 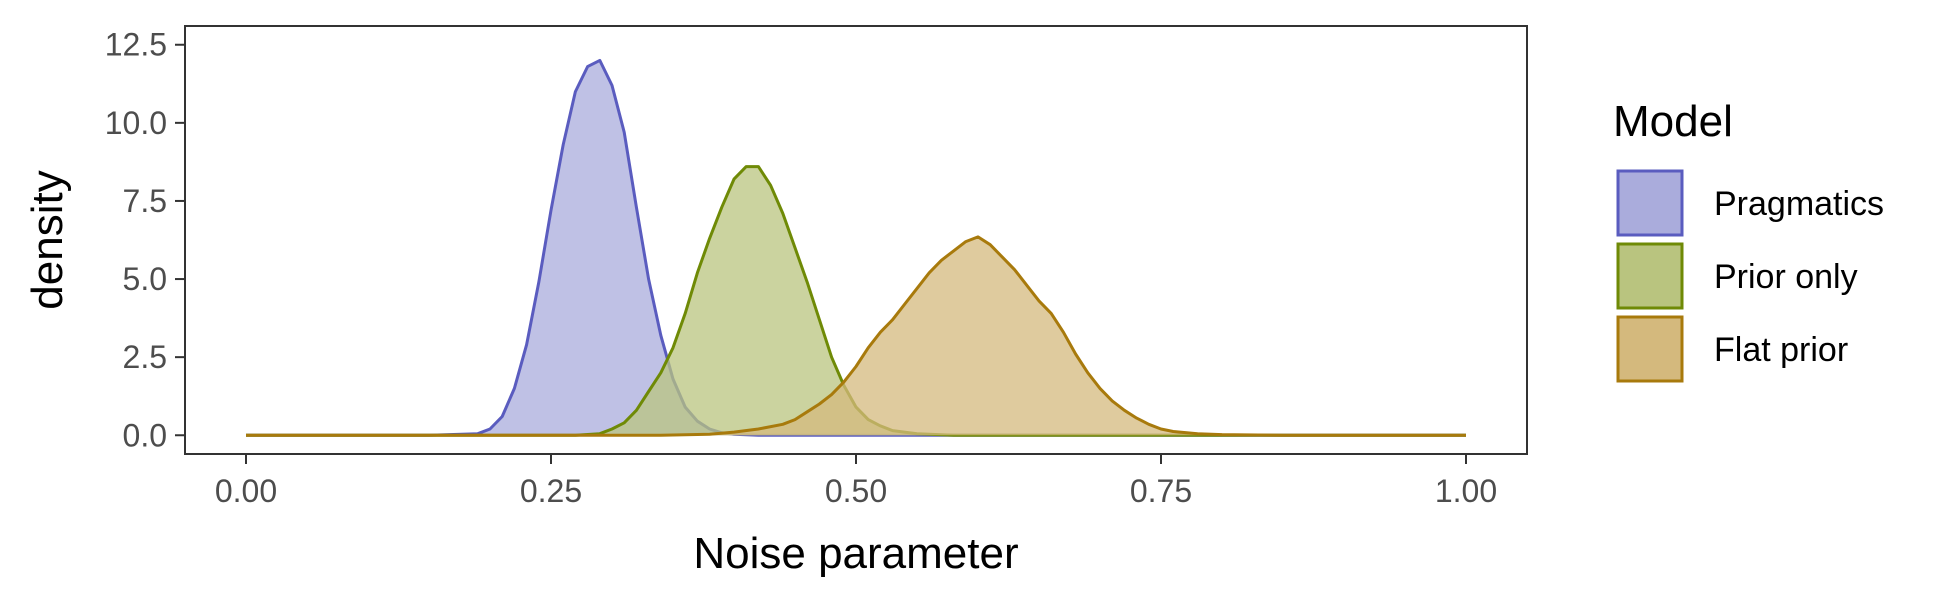 What do you see at coordinates (145, 201) in the screenshot?
I see `y-tick-label: 7.5` at bounding box center [145, 201].